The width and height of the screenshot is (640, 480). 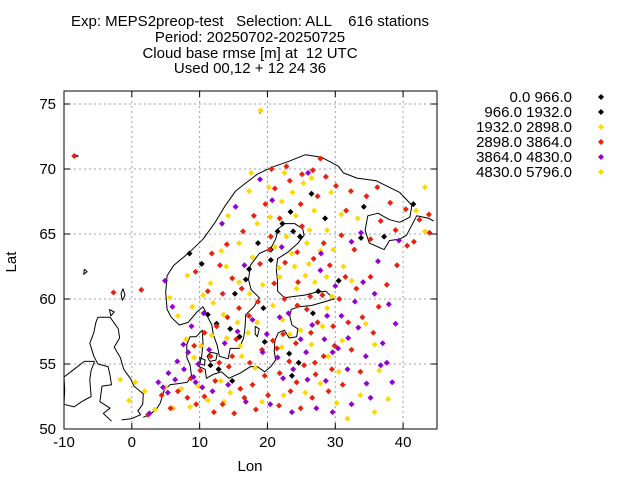 What do you see at coordinates (47, 104) in the screenshot?
I see `y-tick-label: 75` at bounding box center [47, 104].